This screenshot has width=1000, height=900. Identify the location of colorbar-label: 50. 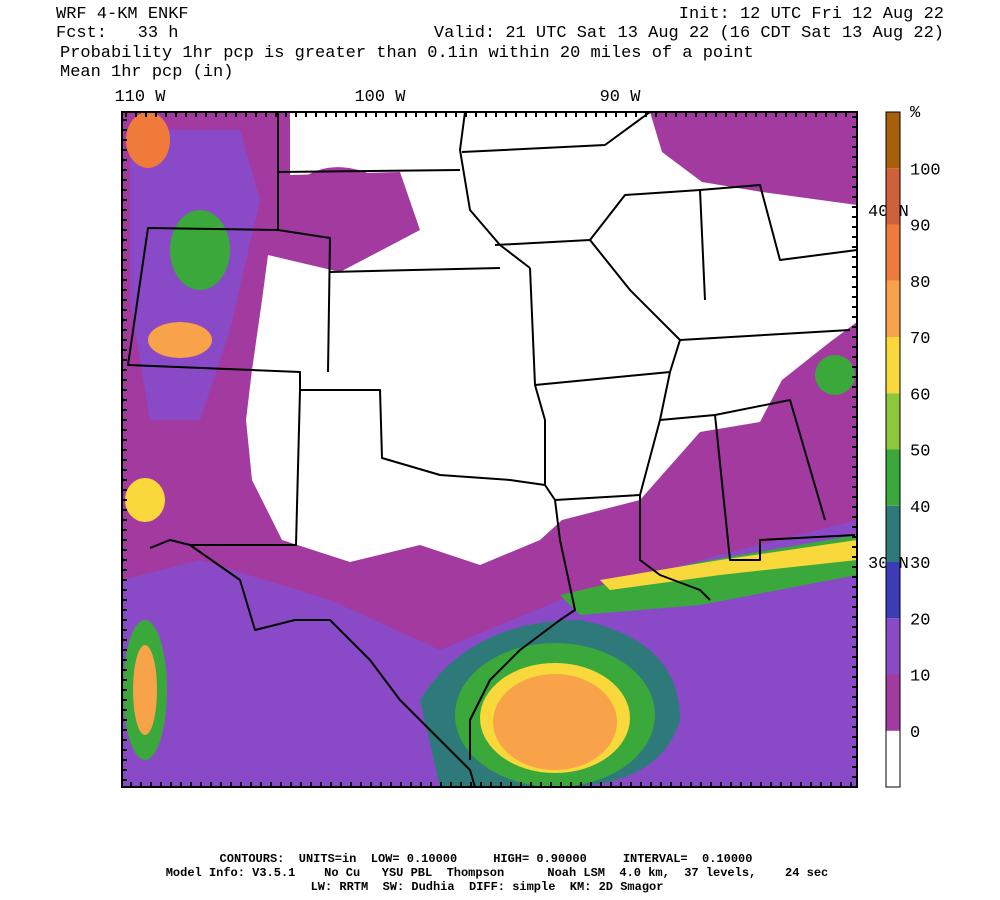
(920, 452).